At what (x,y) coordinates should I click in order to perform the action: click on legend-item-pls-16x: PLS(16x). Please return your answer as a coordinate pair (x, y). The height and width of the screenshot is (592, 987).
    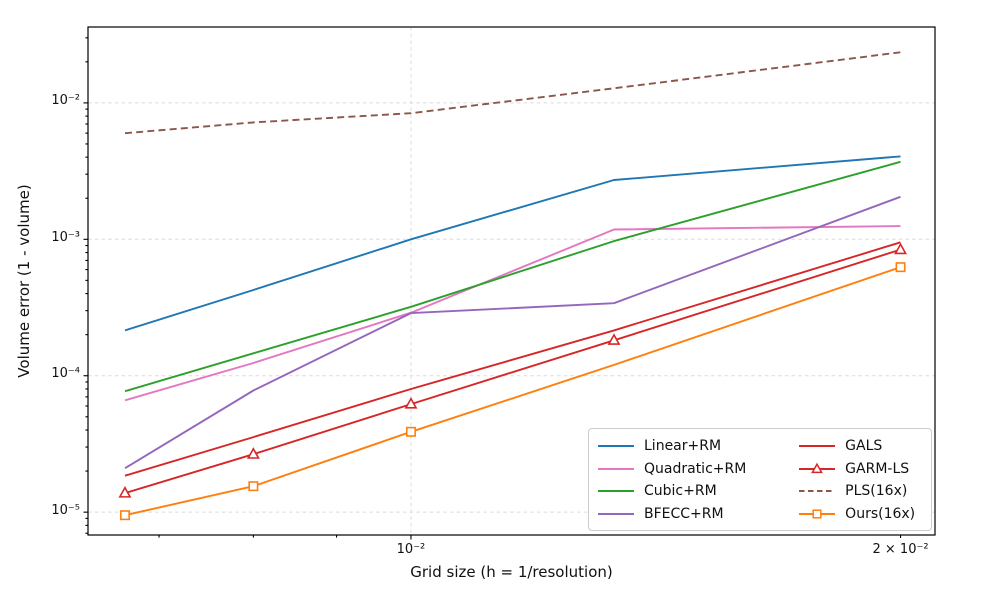
    Looking at the image, I should click on (860, 491).